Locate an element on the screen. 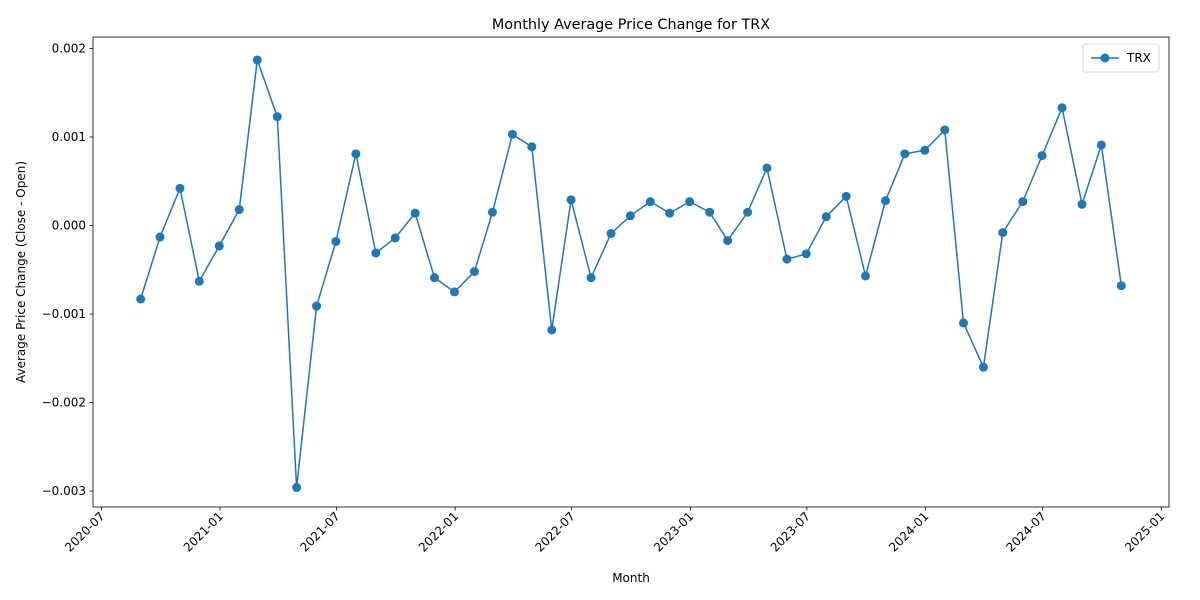 This screenshot has height=600, width=1200. x-tick-label: 2021-07 is located at coordinates (319, 531).